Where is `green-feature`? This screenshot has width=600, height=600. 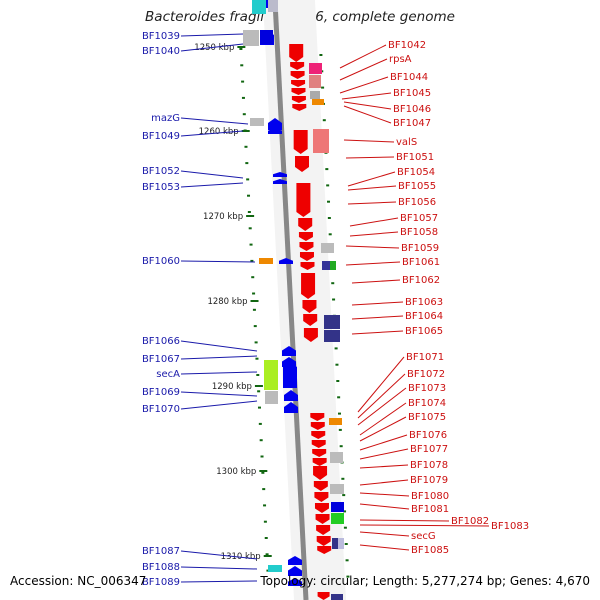 green-feature is located at coordinates (337, 518).